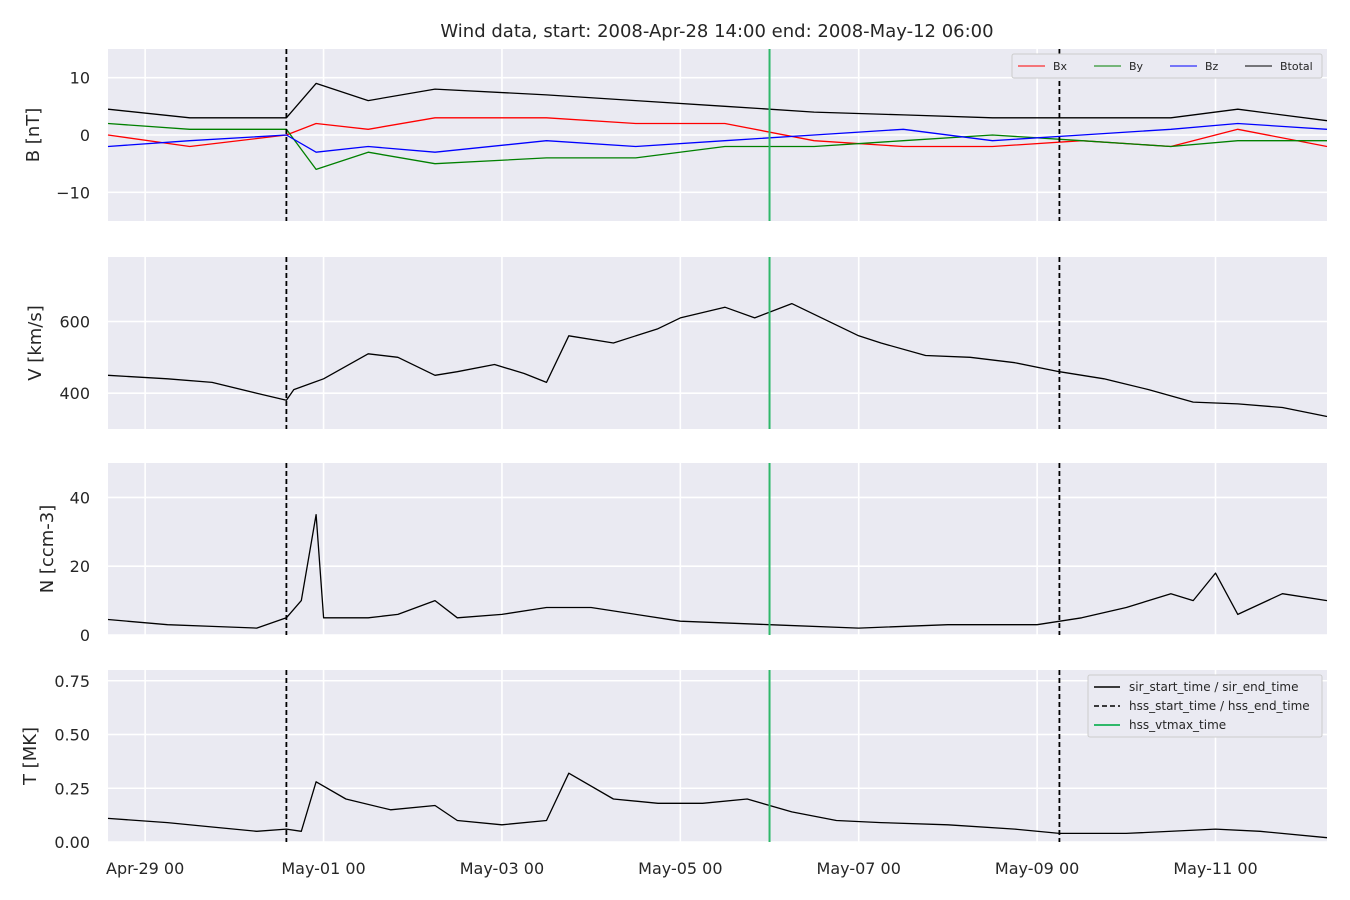 The image size is (1350, 900). I want to click on x-tick-label-4: May-07 00, so click(859, 868).